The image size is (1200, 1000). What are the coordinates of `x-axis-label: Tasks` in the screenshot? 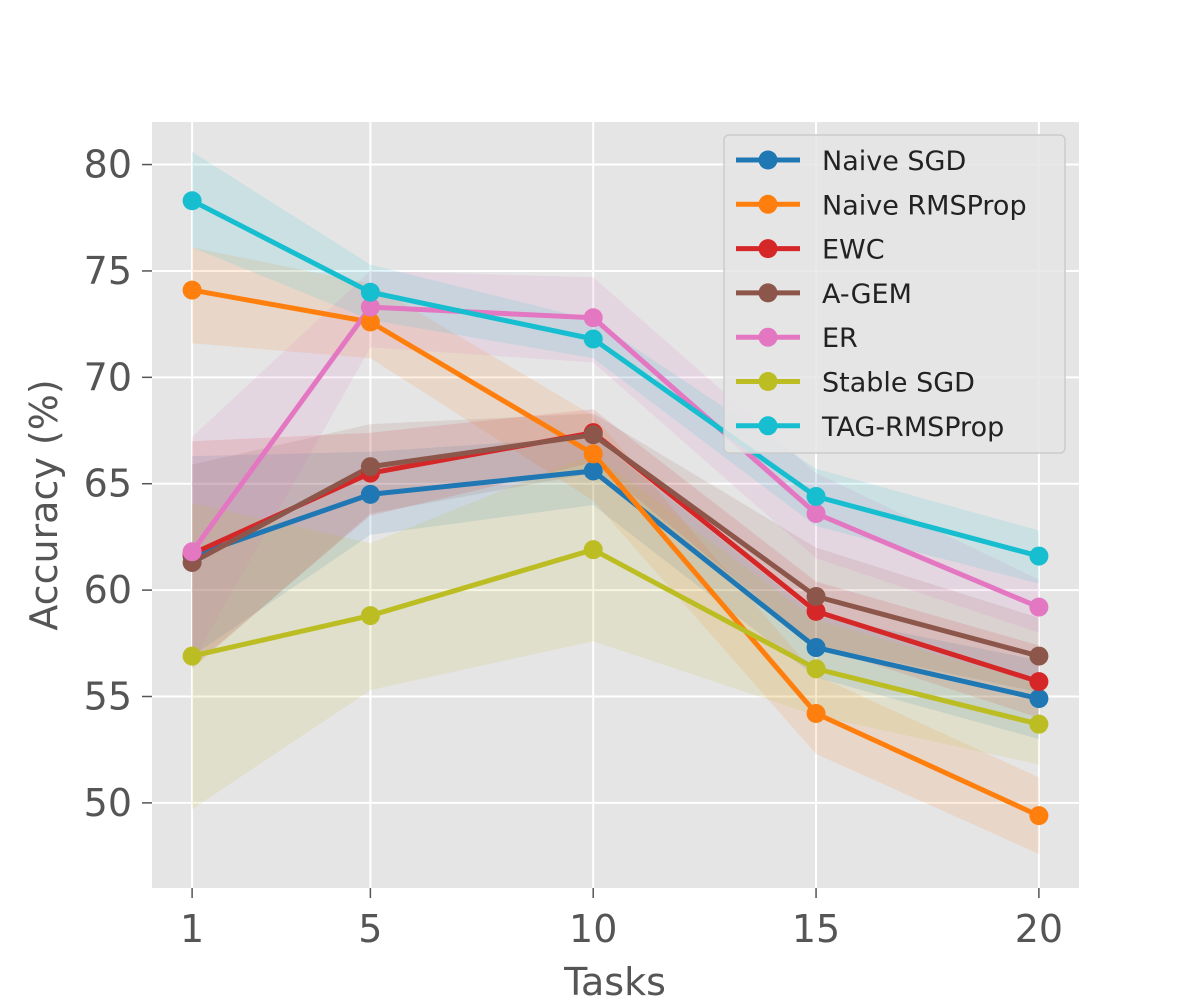 It's located at (614, 980).